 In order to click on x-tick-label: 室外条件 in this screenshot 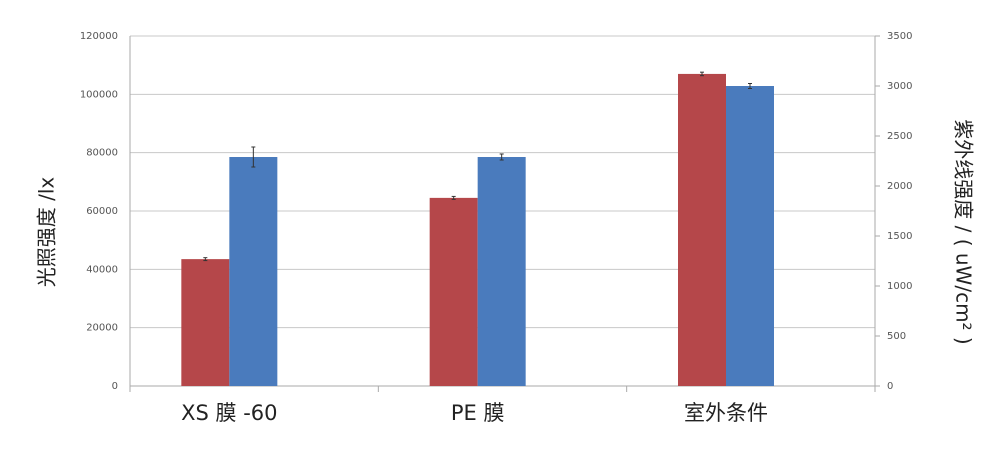, I will do `click(726, 413)`.